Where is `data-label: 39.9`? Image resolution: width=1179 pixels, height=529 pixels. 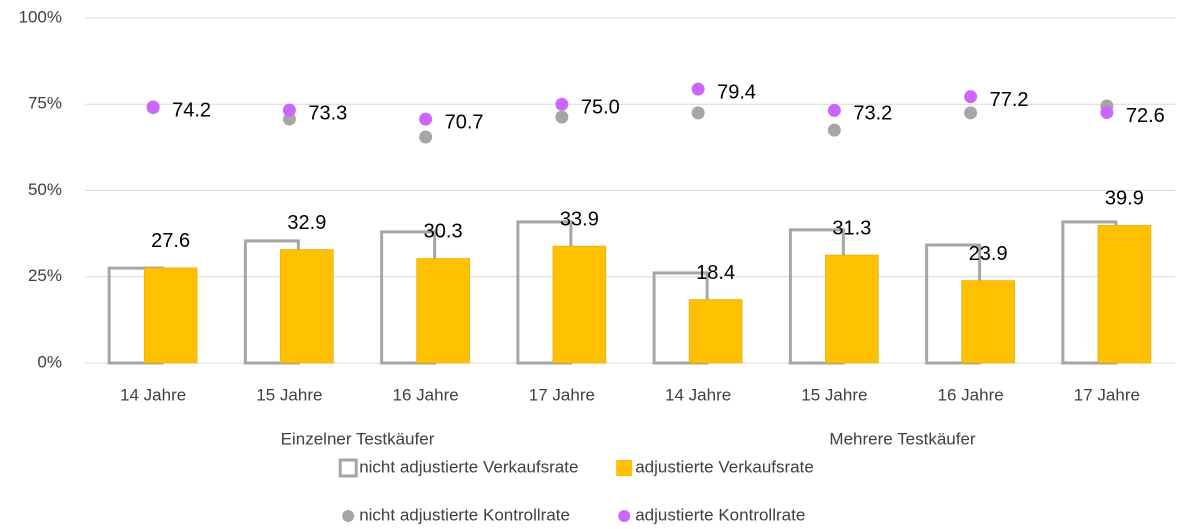 data-label: 39.9 is located at coordinates (1124, 199).